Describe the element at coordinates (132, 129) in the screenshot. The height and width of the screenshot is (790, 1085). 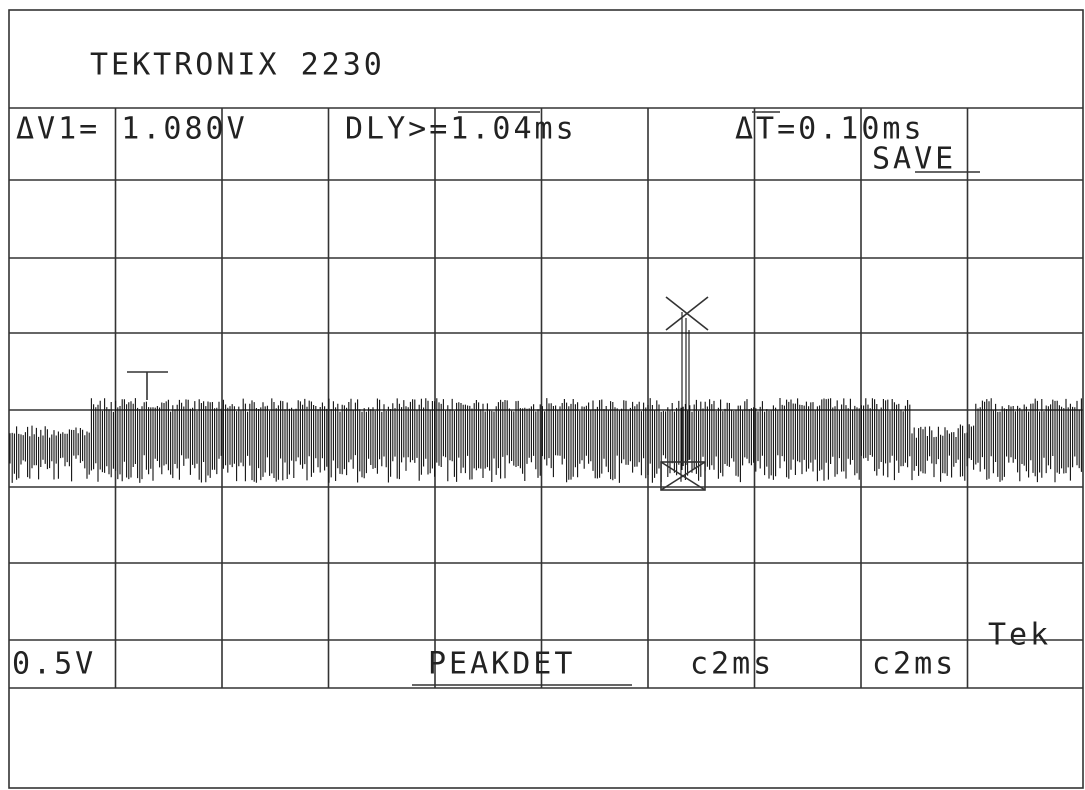
I see `delta-v1: ΔV1= 1.080V` at that location.